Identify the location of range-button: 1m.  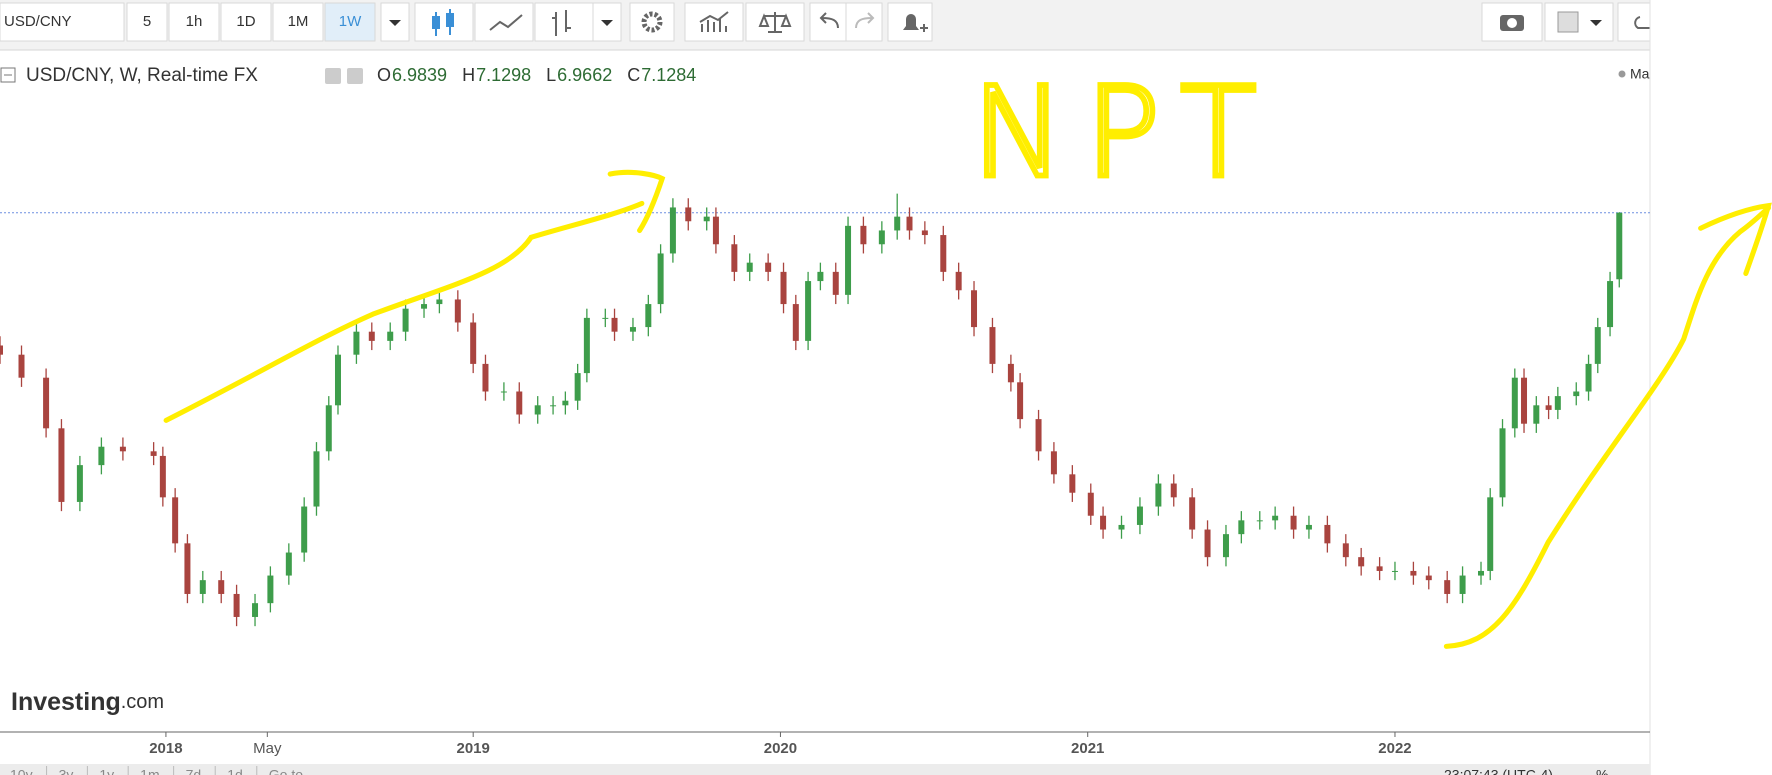
(149, 771).